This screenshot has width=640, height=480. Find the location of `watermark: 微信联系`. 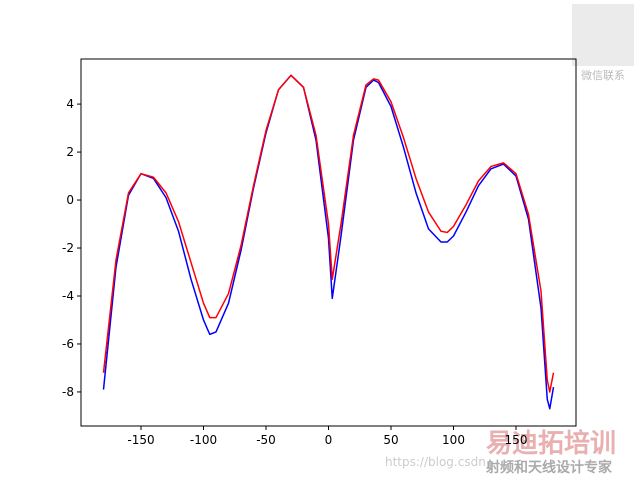

watermark: 微信联系 is located at coordinates (603, 75).